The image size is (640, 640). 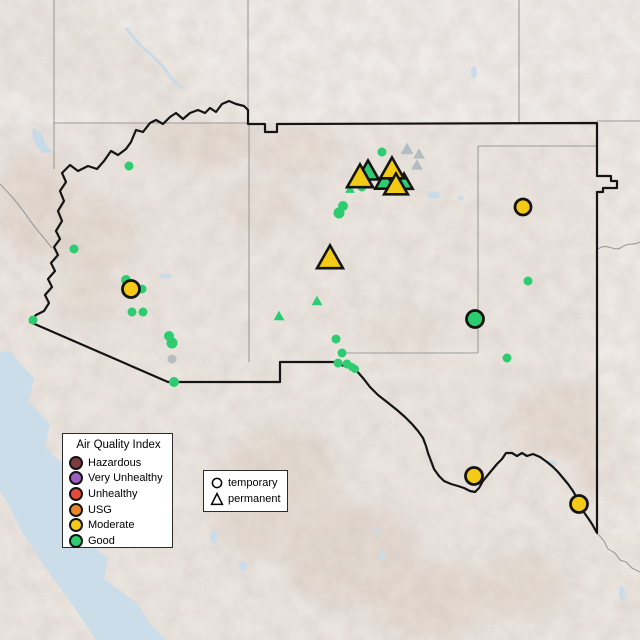 I want to click on monitor-type-item: temporary, so click(x=248, y=483).